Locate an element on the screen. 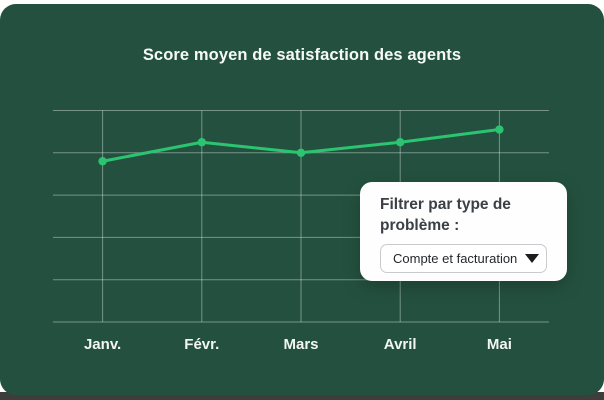  x-label-mai: Mai is located at coordinates (499, 344).